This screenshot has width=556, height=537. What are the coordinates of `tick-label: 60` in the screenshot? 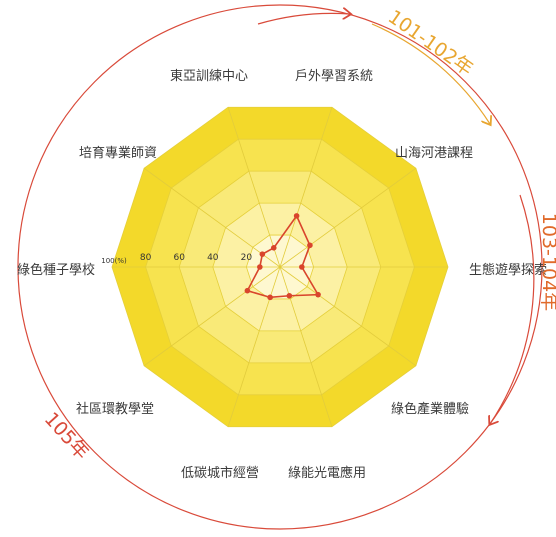 It's located at (179, 258).